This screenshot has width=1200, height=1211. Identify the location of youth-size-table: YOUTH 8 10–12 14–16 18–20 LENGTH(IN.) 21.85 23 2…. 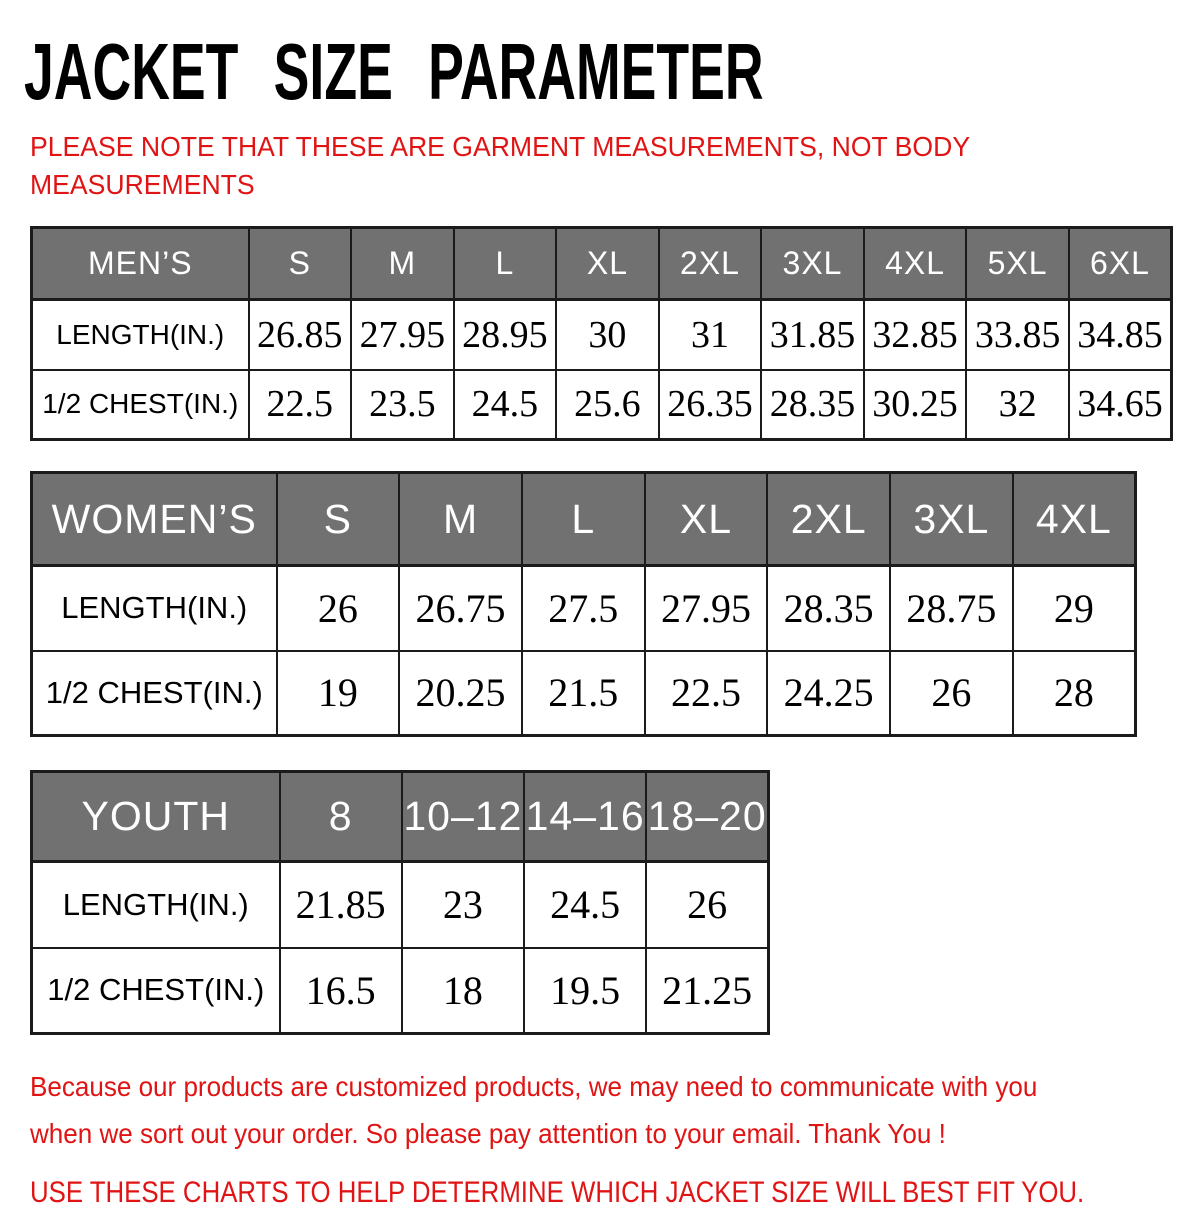
(400, 902).